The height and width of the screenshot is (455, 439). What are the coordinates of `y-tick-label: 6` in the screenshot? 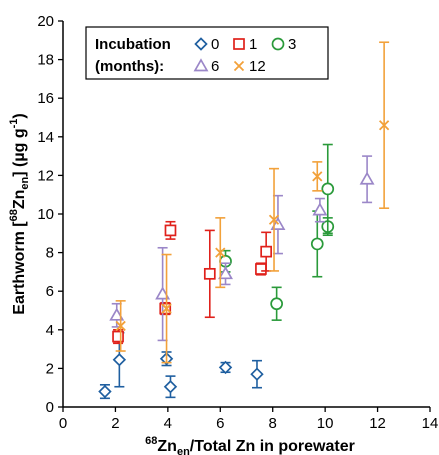 It's located at (50, 291).